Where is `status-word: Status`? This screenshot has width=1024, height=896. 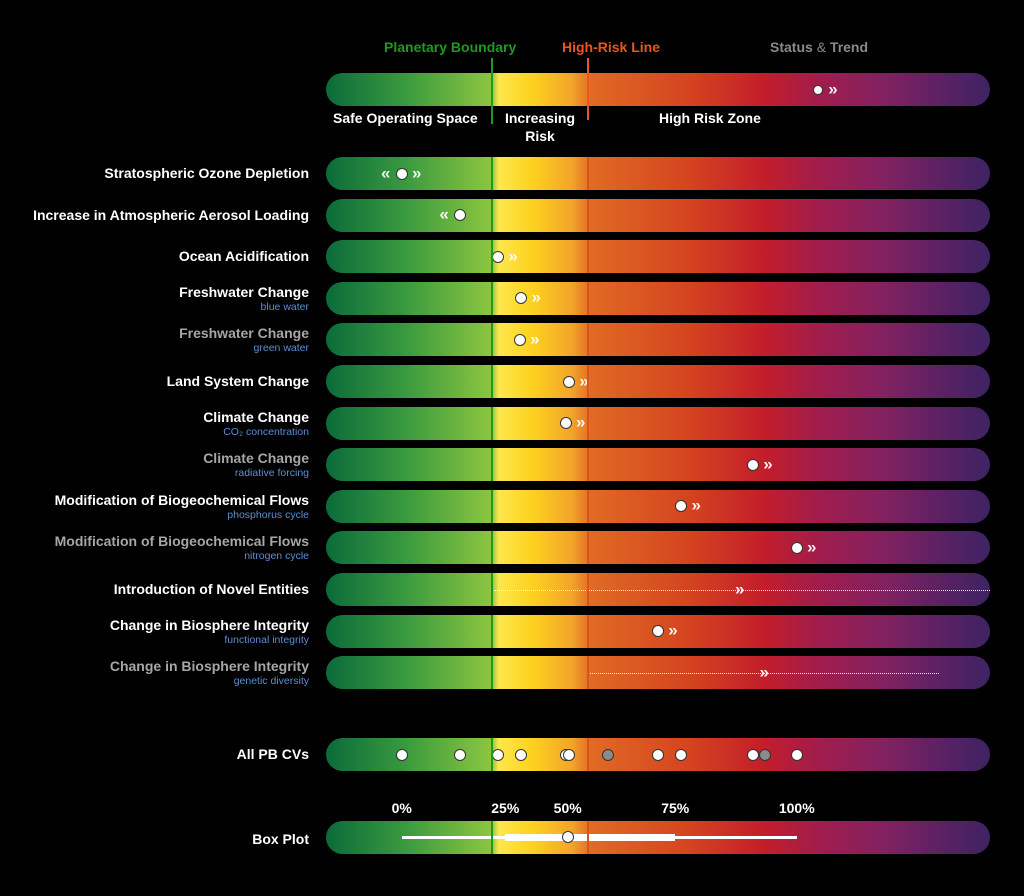
status-word: Status is located at coordinates (791, 47).